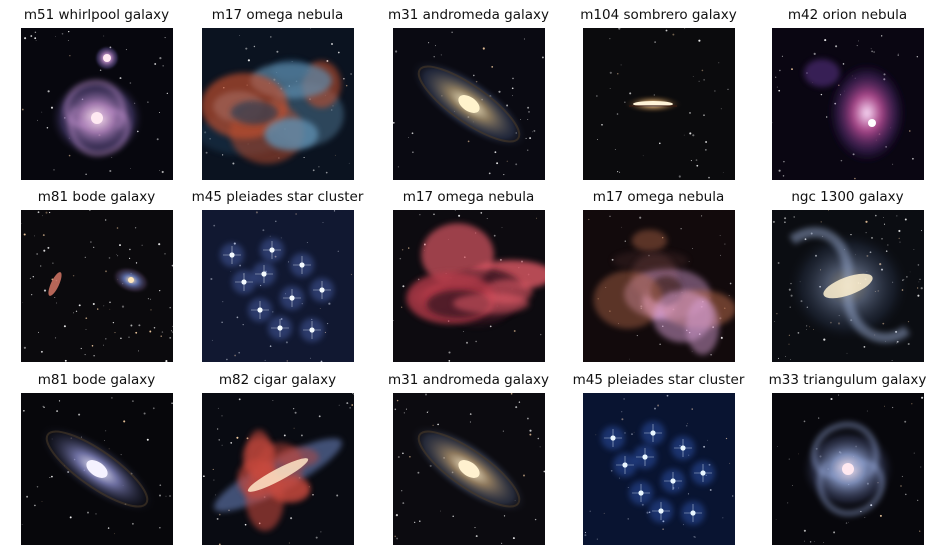 The image size is (943, 555). What do you see at coordinates (277, 380) in the screenshot?
I see `tile-caption: m82 cigar galaxy` at bounding box center [277, 380].